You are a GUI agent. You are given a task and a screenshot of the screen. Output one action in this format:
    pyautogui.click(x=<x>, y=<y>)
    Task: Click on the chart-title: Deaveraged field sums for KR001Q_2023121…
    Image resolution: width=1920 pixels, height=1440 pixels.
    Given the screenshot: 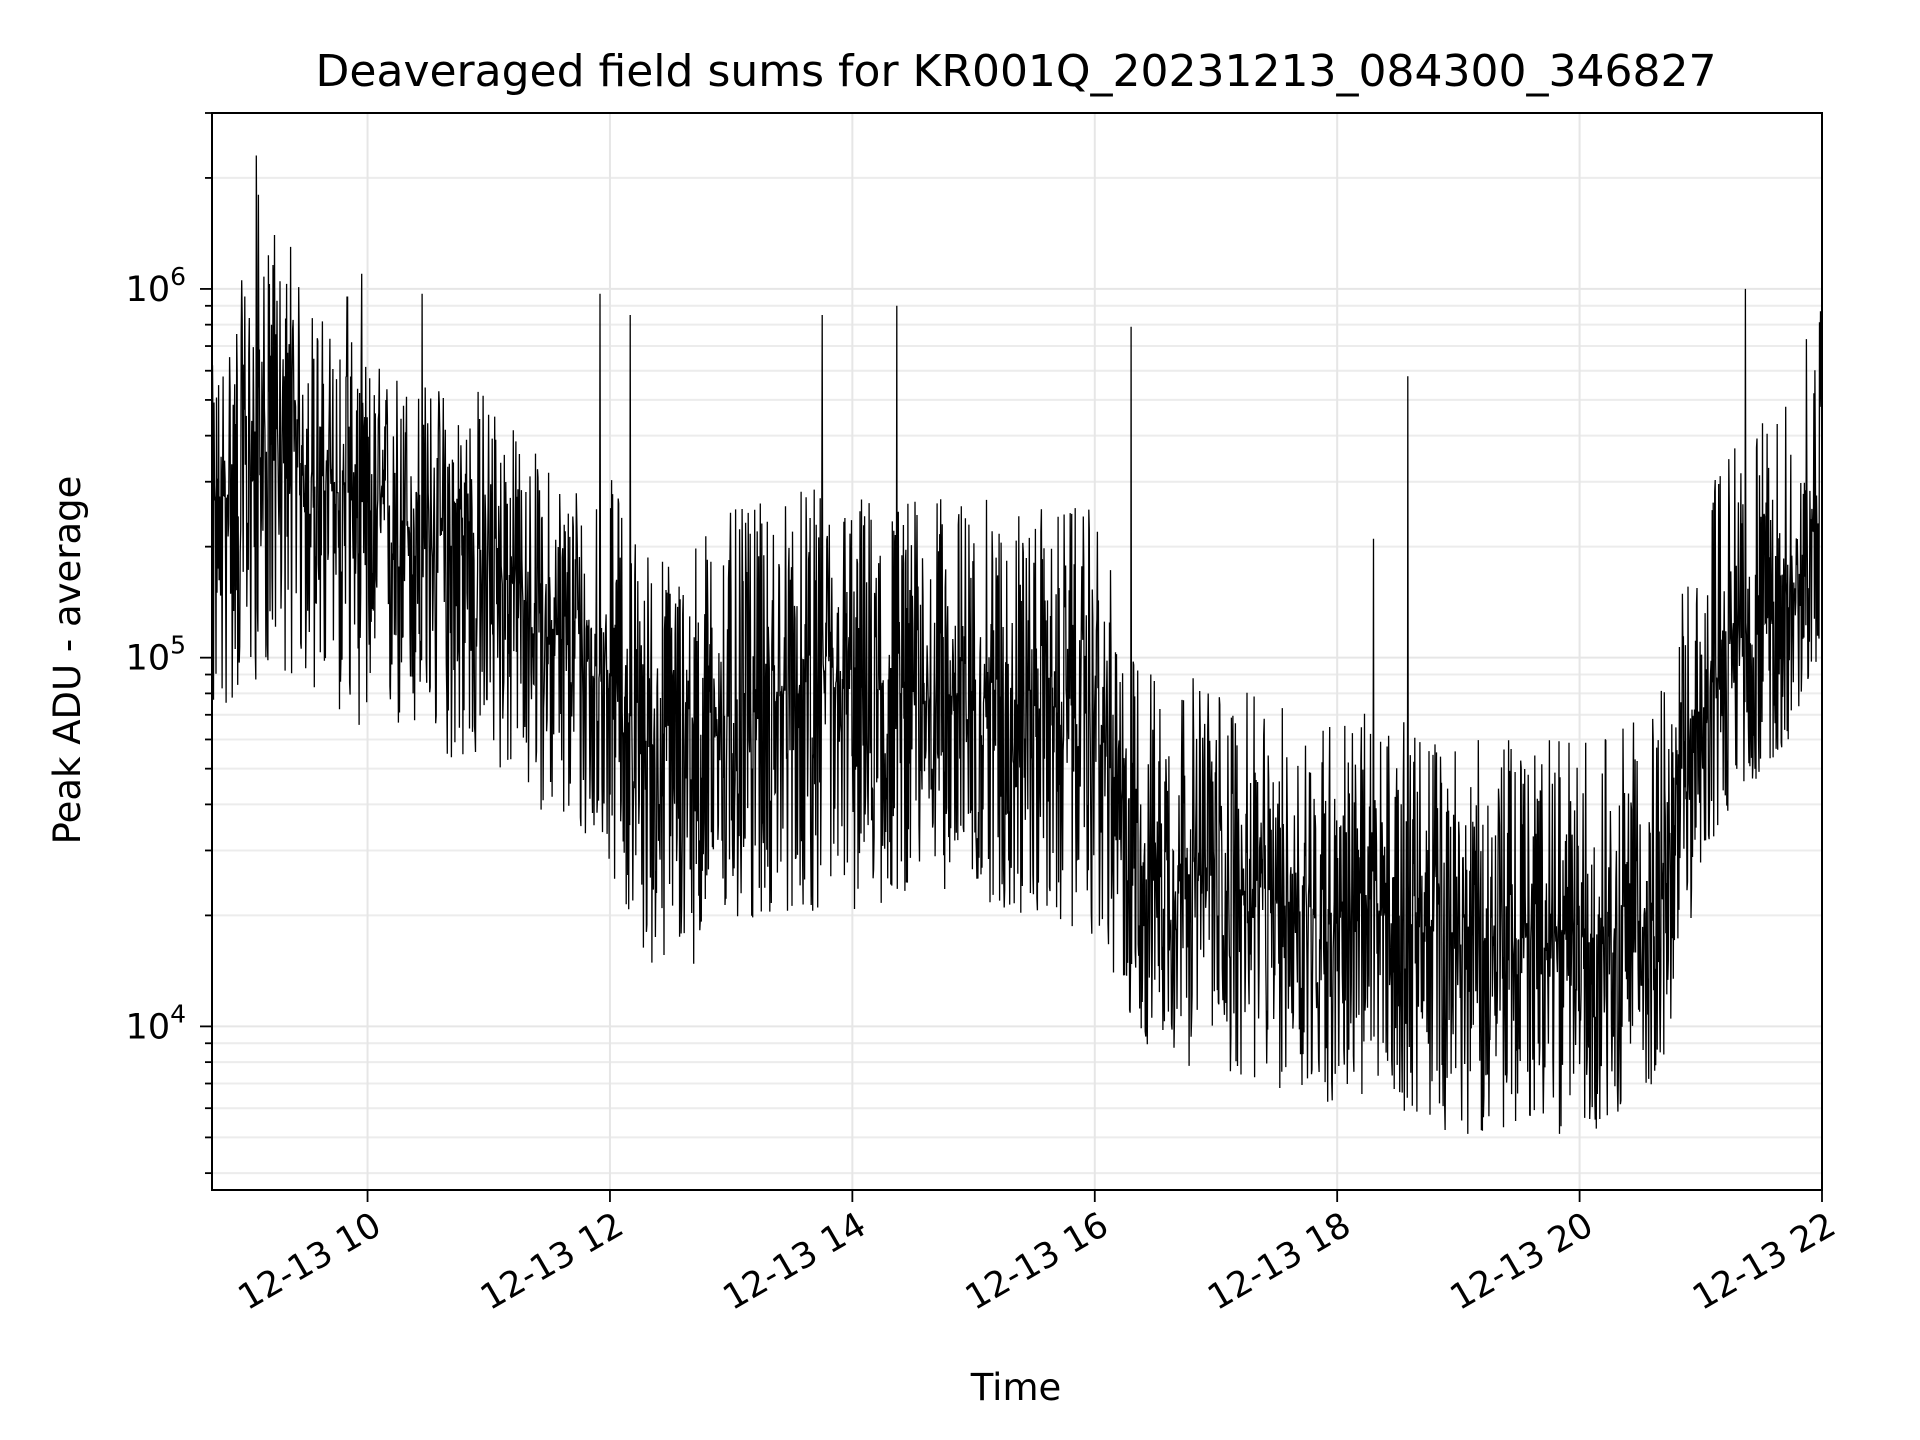 What is the action you would take?
    pyautogui.click(x=1016, y=71)
    